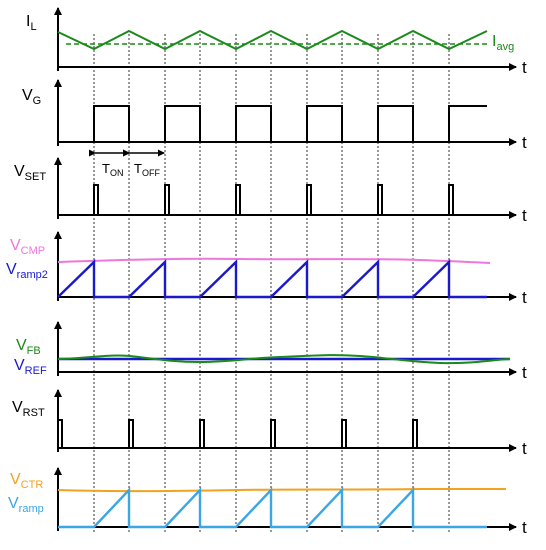  I want to click on time-label-0: t, so click(524, 67).